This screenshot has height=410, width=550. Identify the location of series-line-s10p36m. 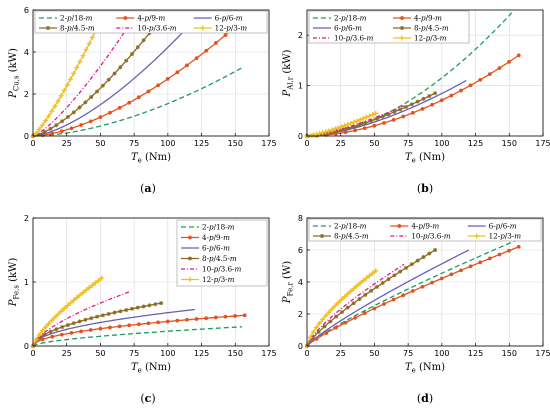
(355, 121).